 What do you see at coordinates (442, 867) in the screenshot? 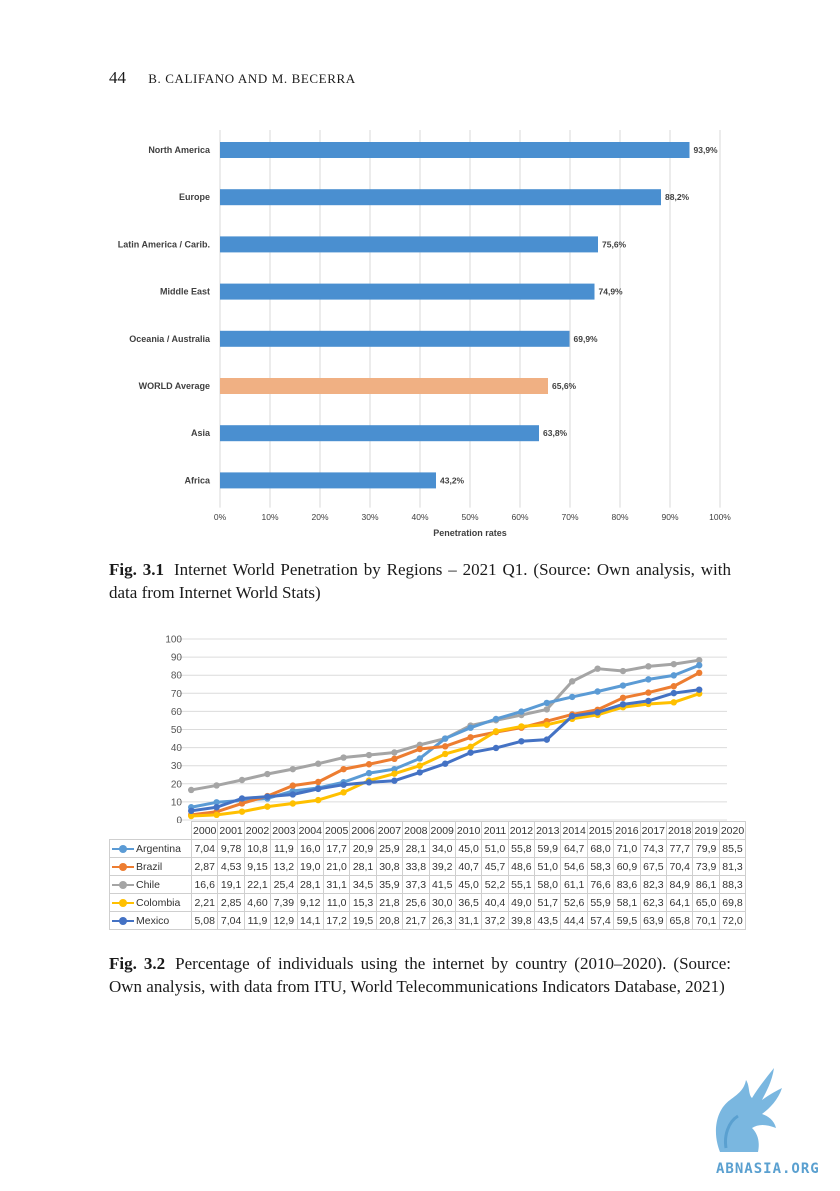
I see `table-cell: 39,2` at bounding box center [442, 867].